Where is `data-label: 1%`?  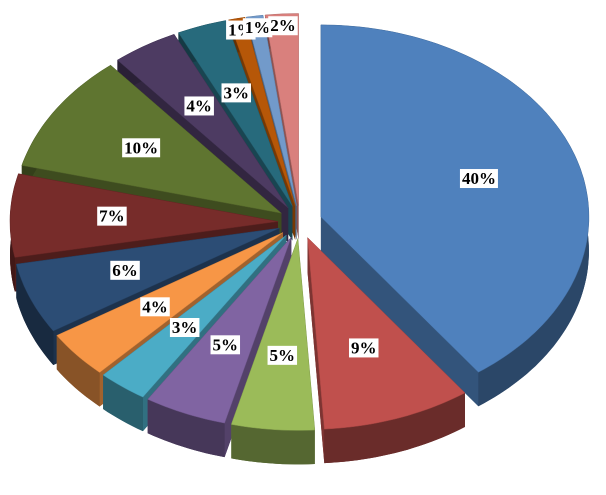 data-label: 1% is located at coordinates (258, 27).